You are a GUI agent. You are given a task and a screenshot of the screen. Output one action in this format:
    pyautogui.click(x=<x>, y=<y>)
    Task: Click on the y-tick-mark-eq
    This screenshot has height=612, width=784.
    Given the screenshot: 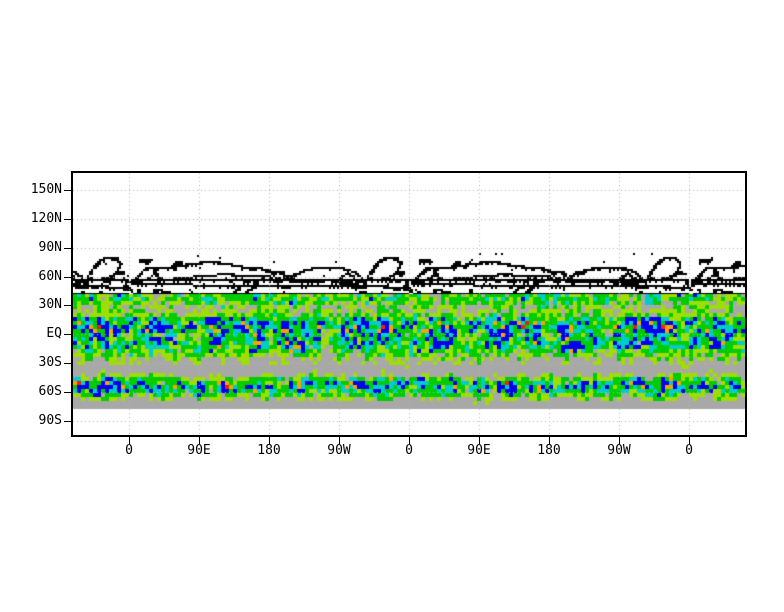 What is the action you would take?
    pyautogui.click(x=67, y=334)
    